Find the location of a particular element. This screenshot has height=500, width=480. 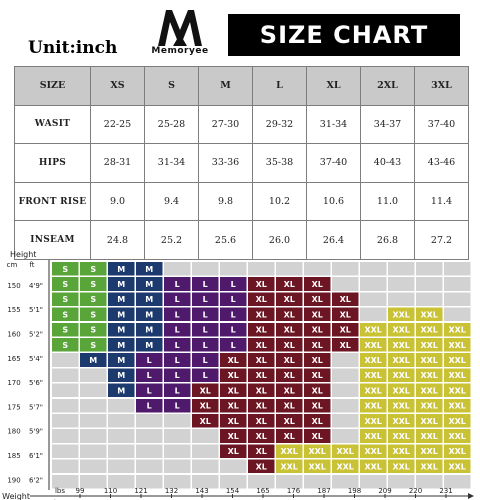

size-header-label: SIZE is located at coordinates (52, 86).